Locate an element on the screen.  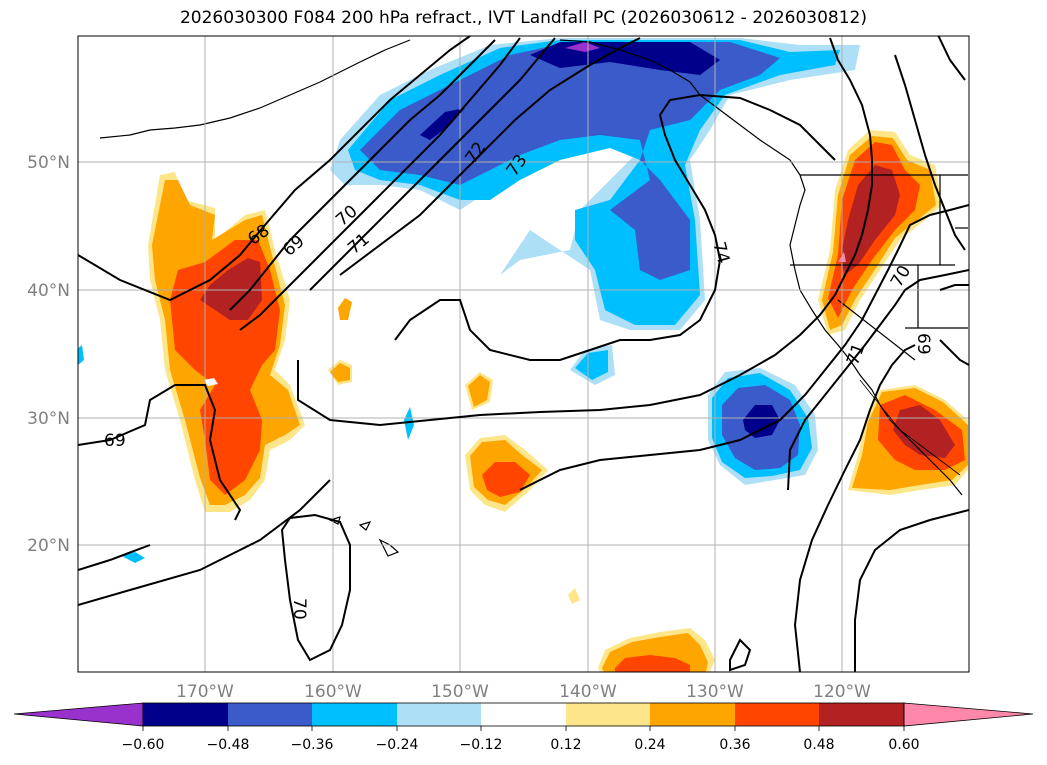
colorbar-tick-label: −0.60 is located at coordinates (143, 745).